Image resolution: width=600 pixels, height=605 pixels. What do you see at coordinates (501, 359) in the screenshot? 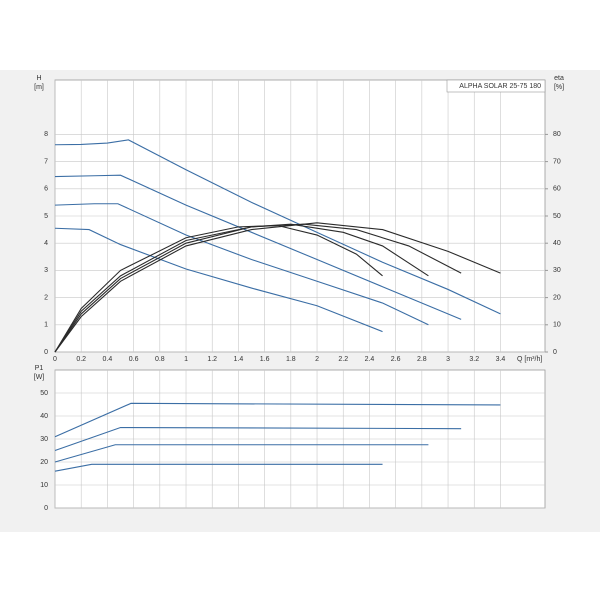
I see `x-tick-label: 3.4` at bounding box center [501, 359].